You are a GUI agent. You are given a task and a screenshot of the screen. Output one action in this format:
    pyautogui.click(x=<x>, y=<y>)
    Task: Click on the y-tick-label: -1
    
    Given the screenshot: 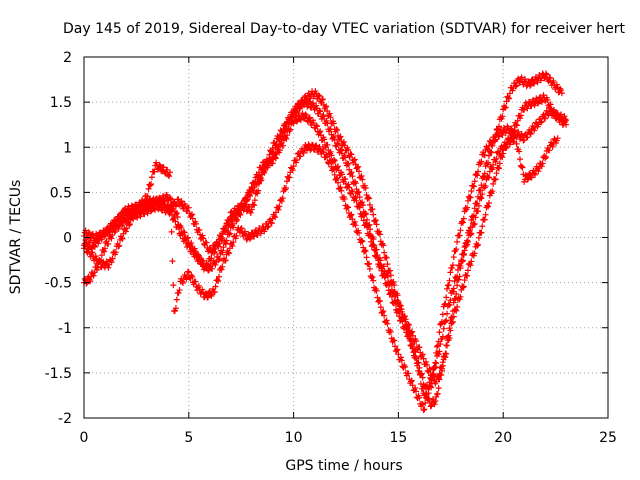 What is the action you would take?
    pyautogui.click(x=65, y=329)
    